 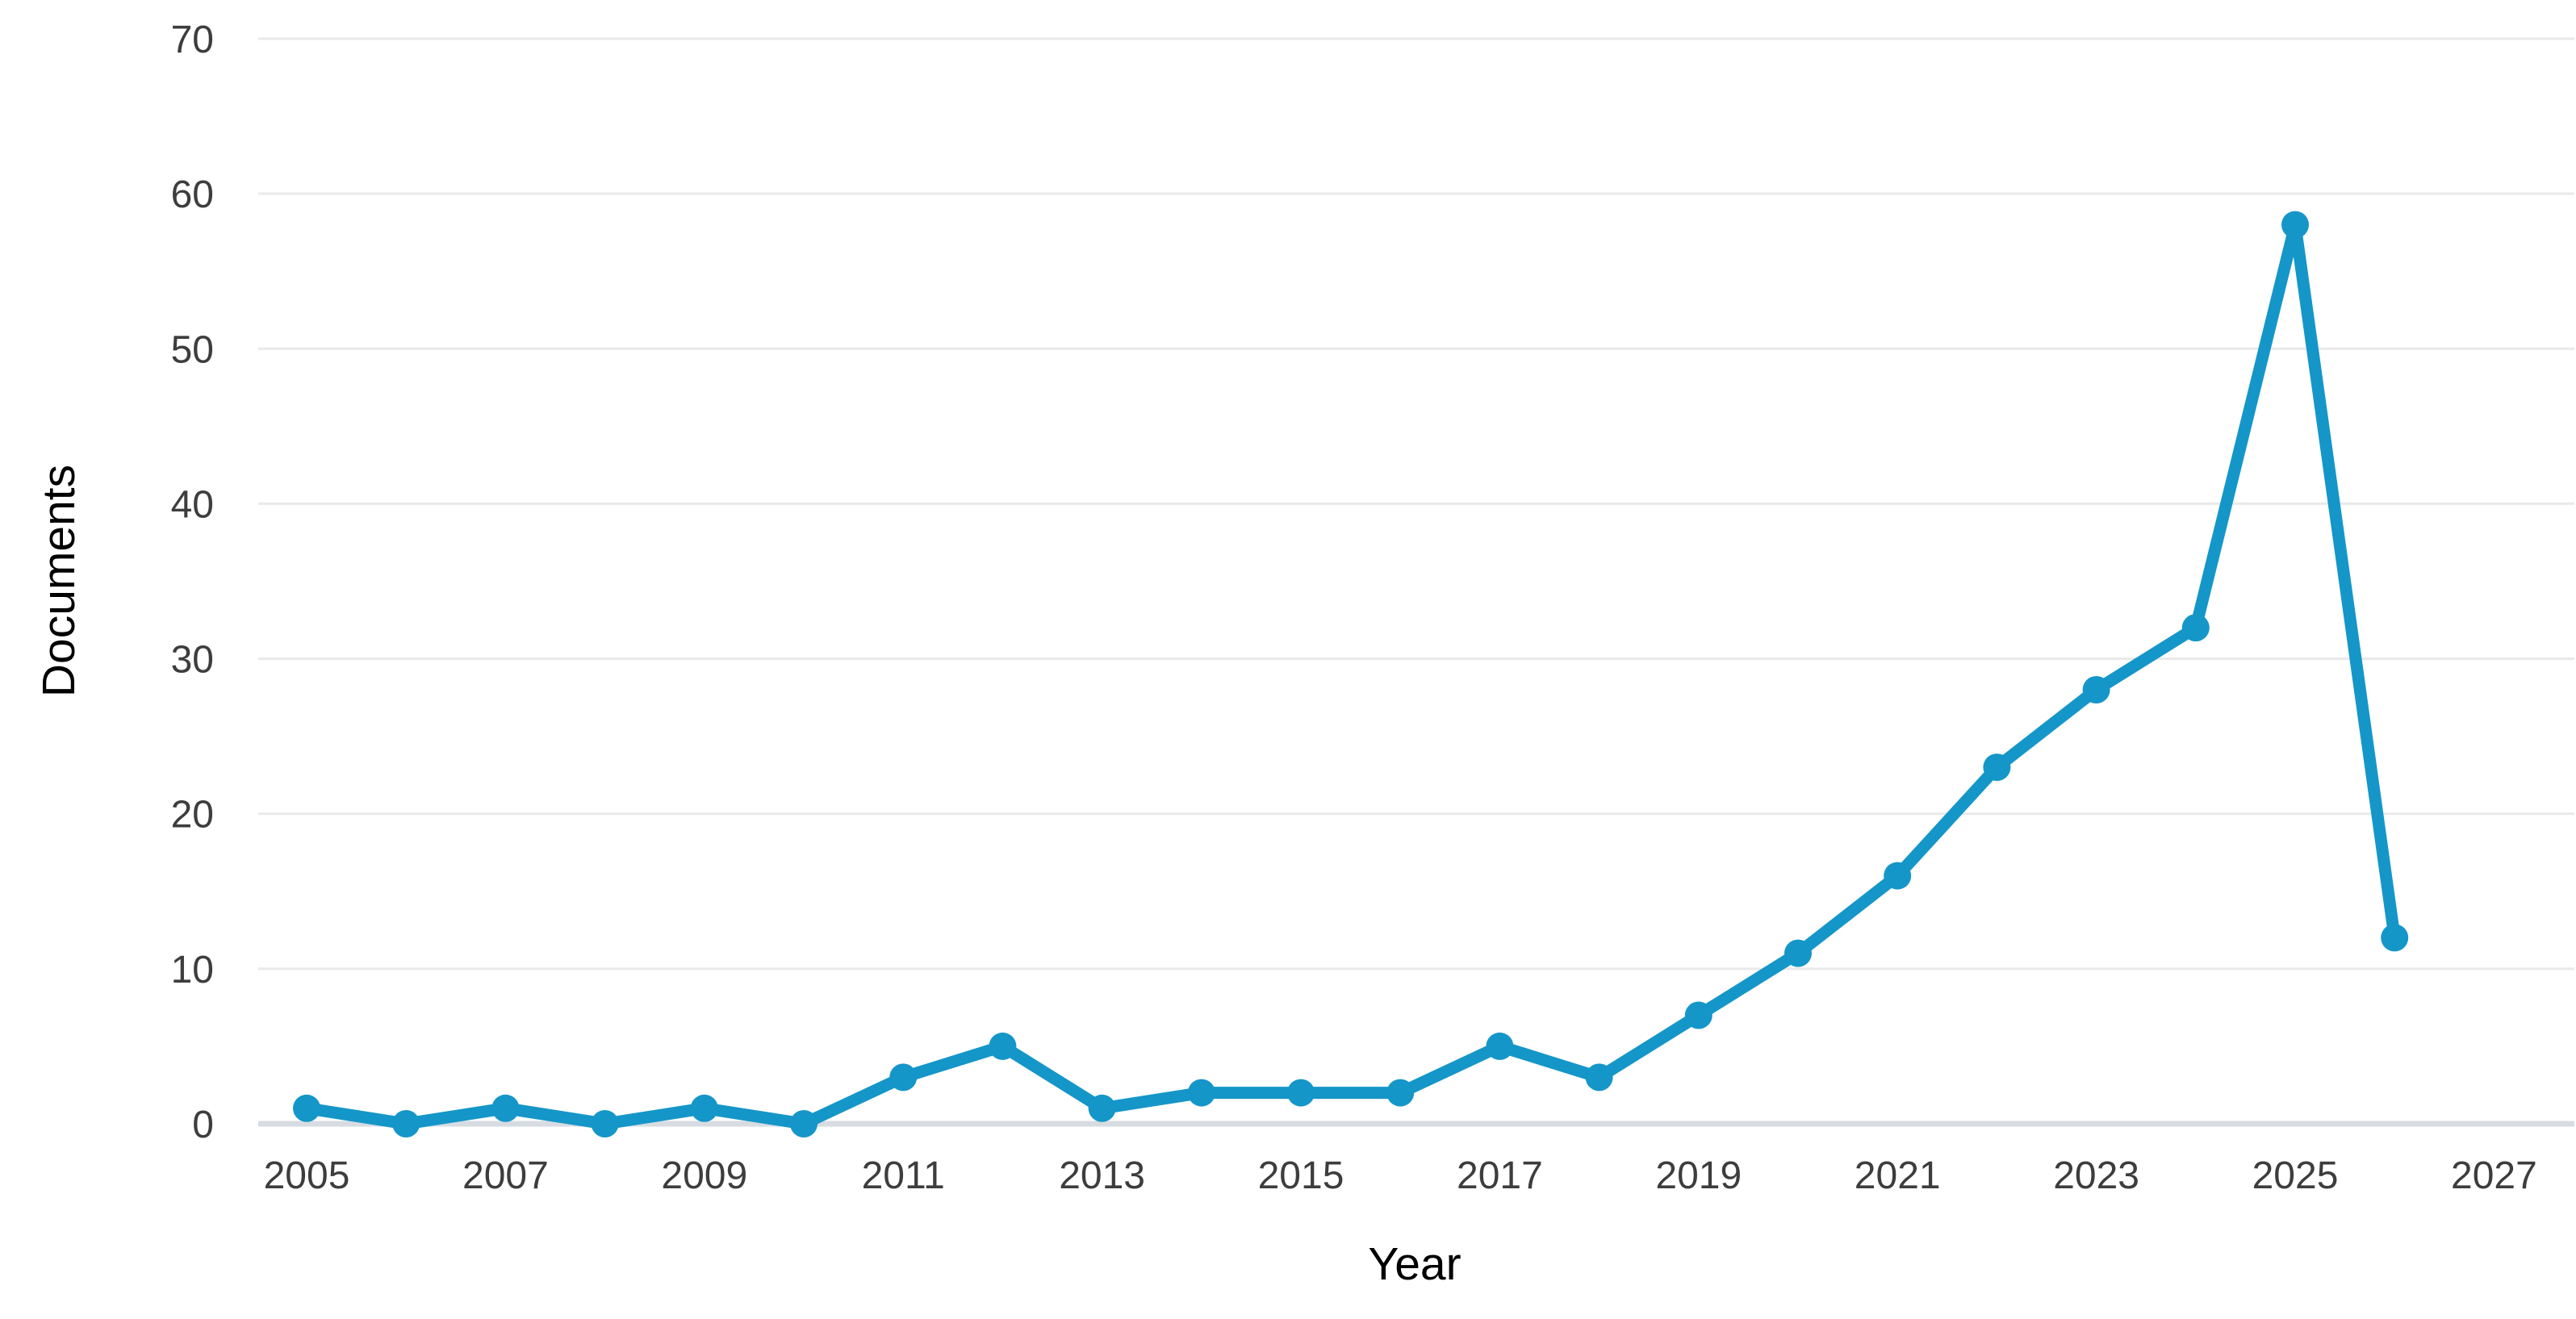 What do you see at coordinates (192, 40) in the screenshot?
I see `y-axis-tick-label: 70` at bounding box center [192, 40].